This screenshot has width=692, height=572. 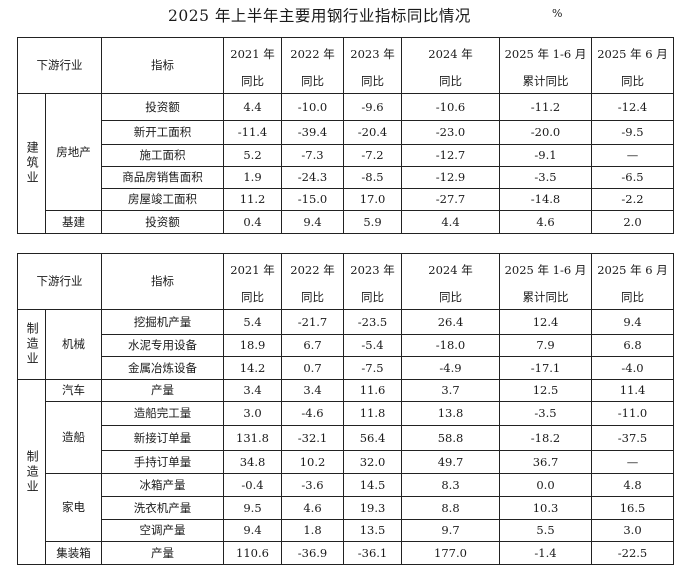 What do you see at coordinates (633, 107) in the screenshot?
I see `value-cell: -12.4` at bounding box center [633, 107].